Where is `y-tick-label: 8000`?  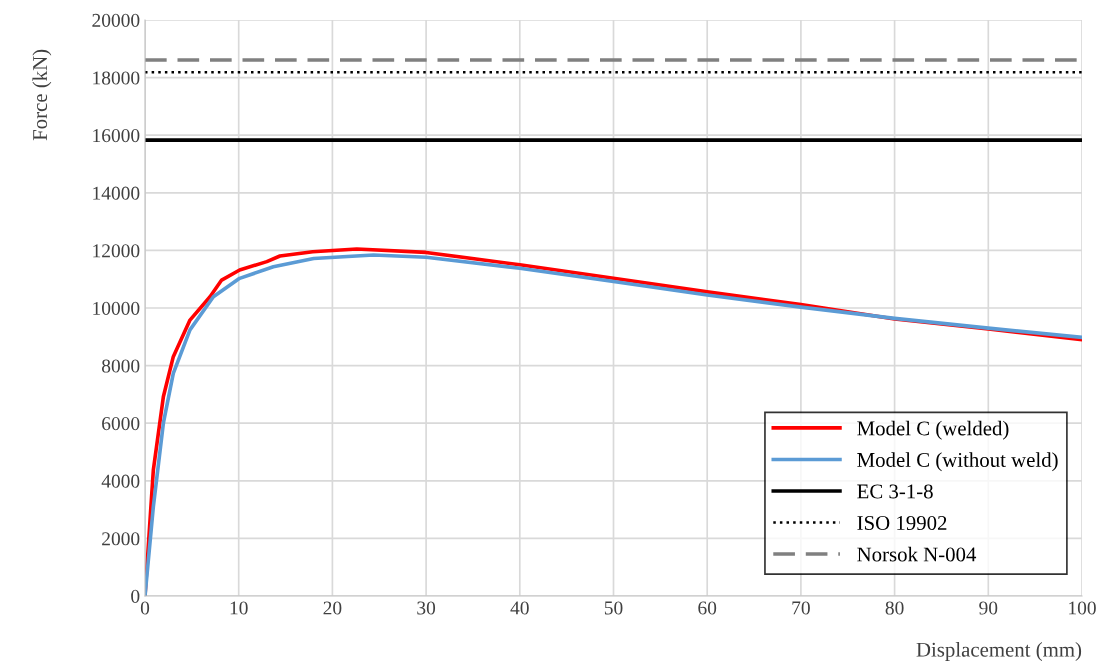 y-tick-label: 8000 is located at coordinates (120, 366).